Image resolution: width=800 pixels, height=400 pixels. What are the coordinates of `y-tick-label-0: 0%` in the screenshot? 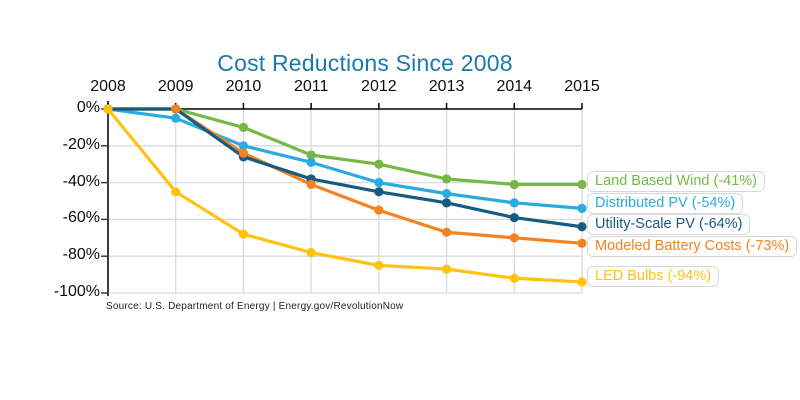 It's located at (88, 107).